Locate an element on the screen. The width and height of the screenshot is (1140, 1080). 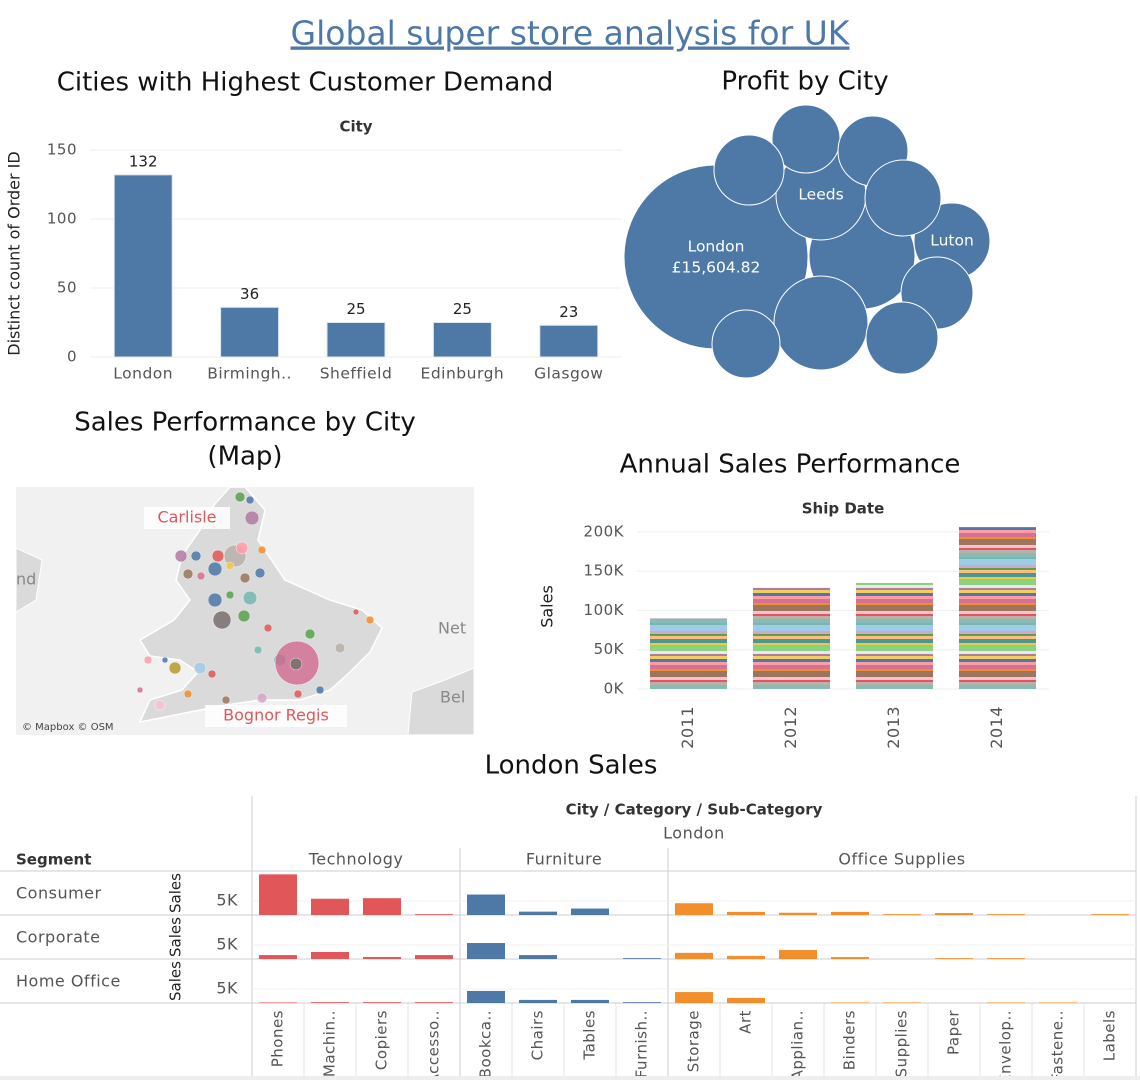
chart-title: Cities with Highest Customer Demand is located at coordinates (305, 83).